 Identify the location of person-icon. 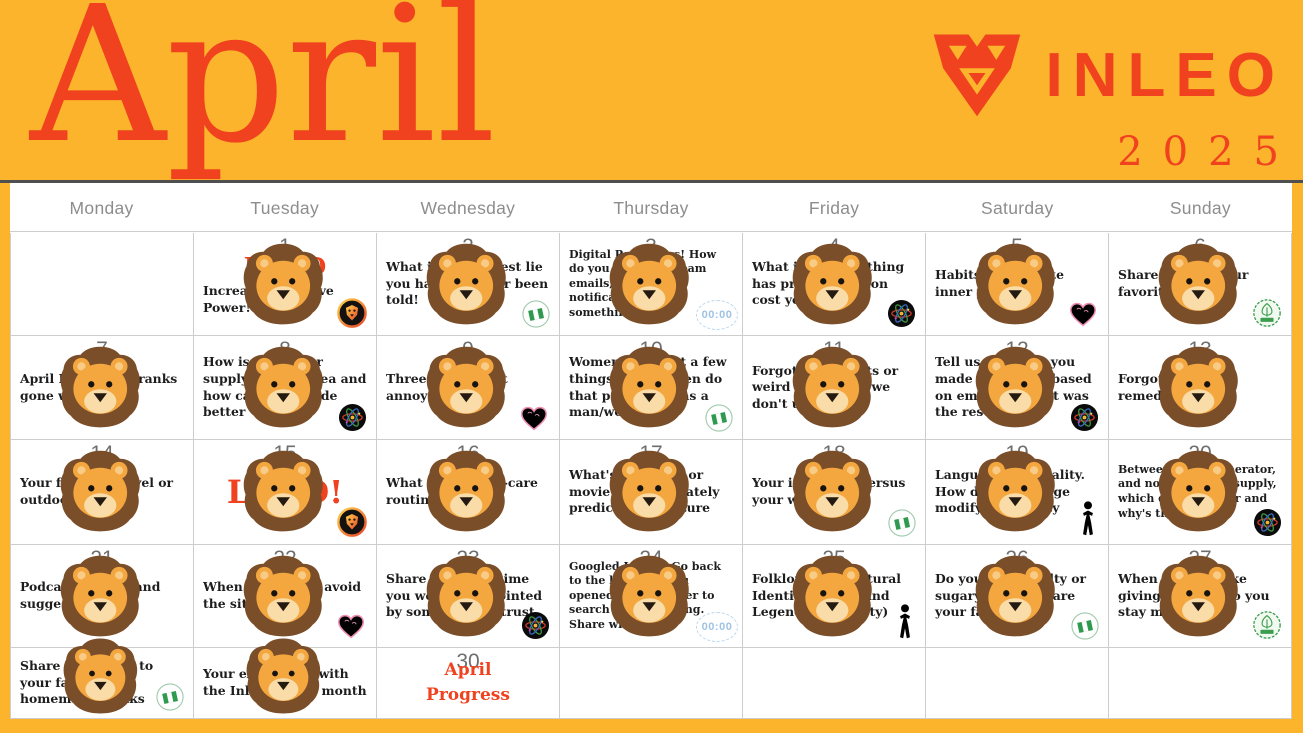
(905, 622).